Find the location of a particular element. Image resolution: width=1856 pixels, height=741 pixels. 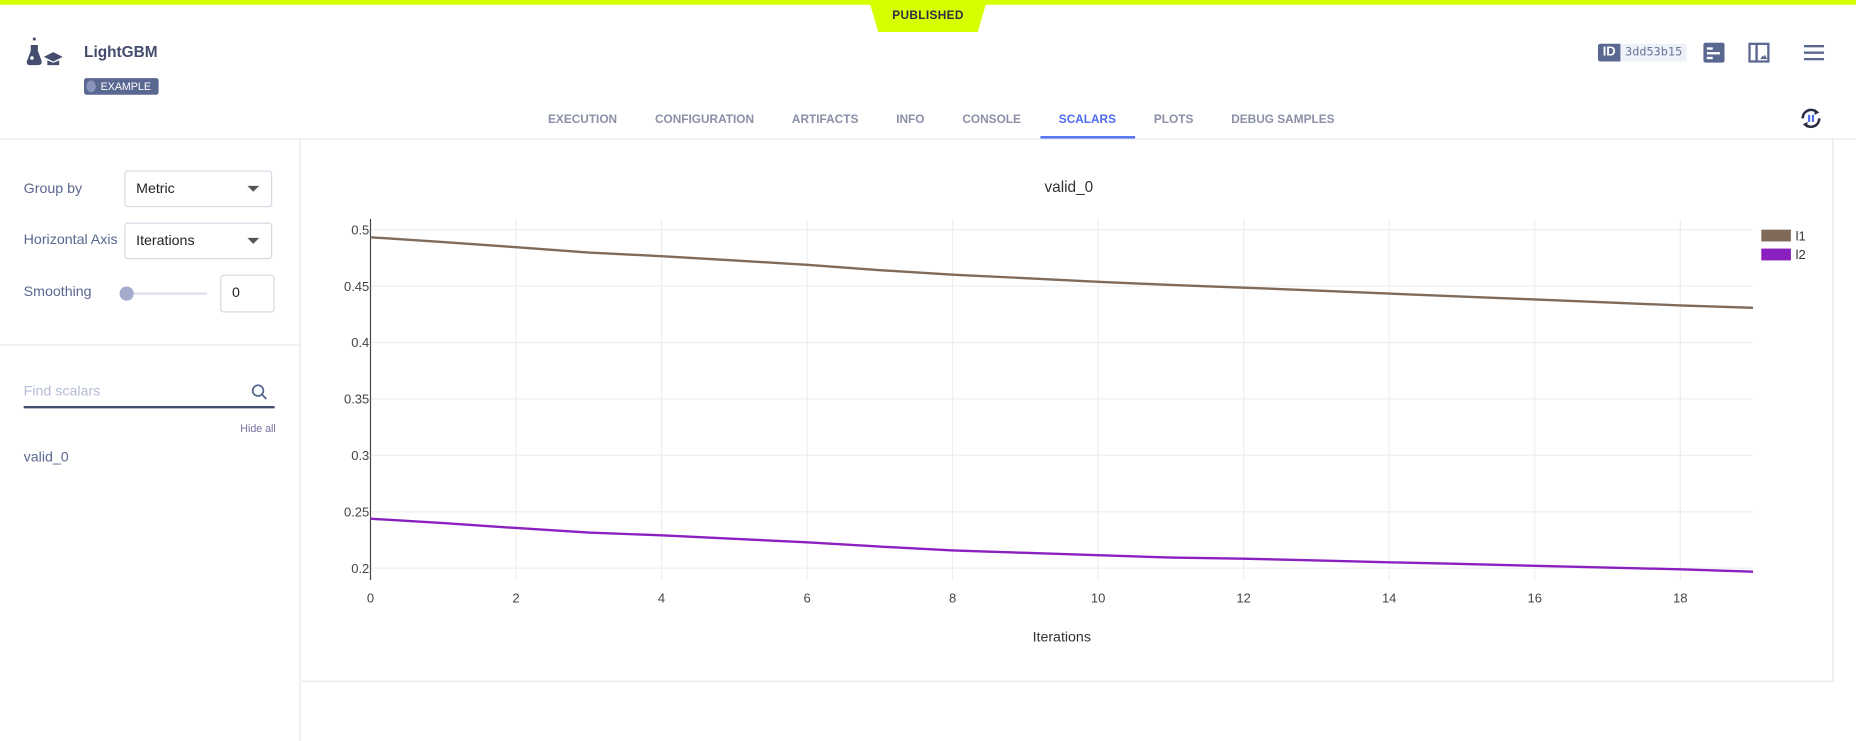

scalar-item-valid-0: valid_0 is located at coordinates (46, 457).